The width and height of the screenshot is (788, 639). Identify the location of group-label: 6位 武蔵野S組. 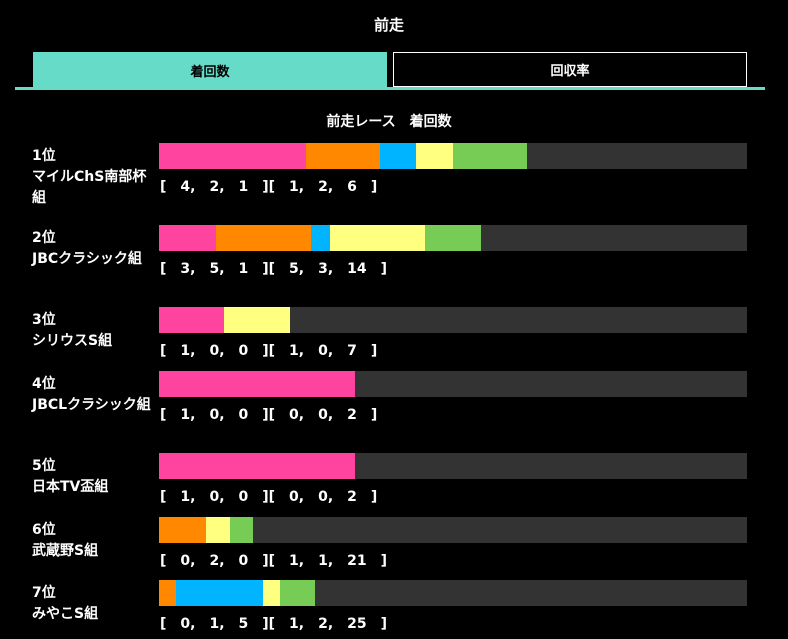
(65, 540).